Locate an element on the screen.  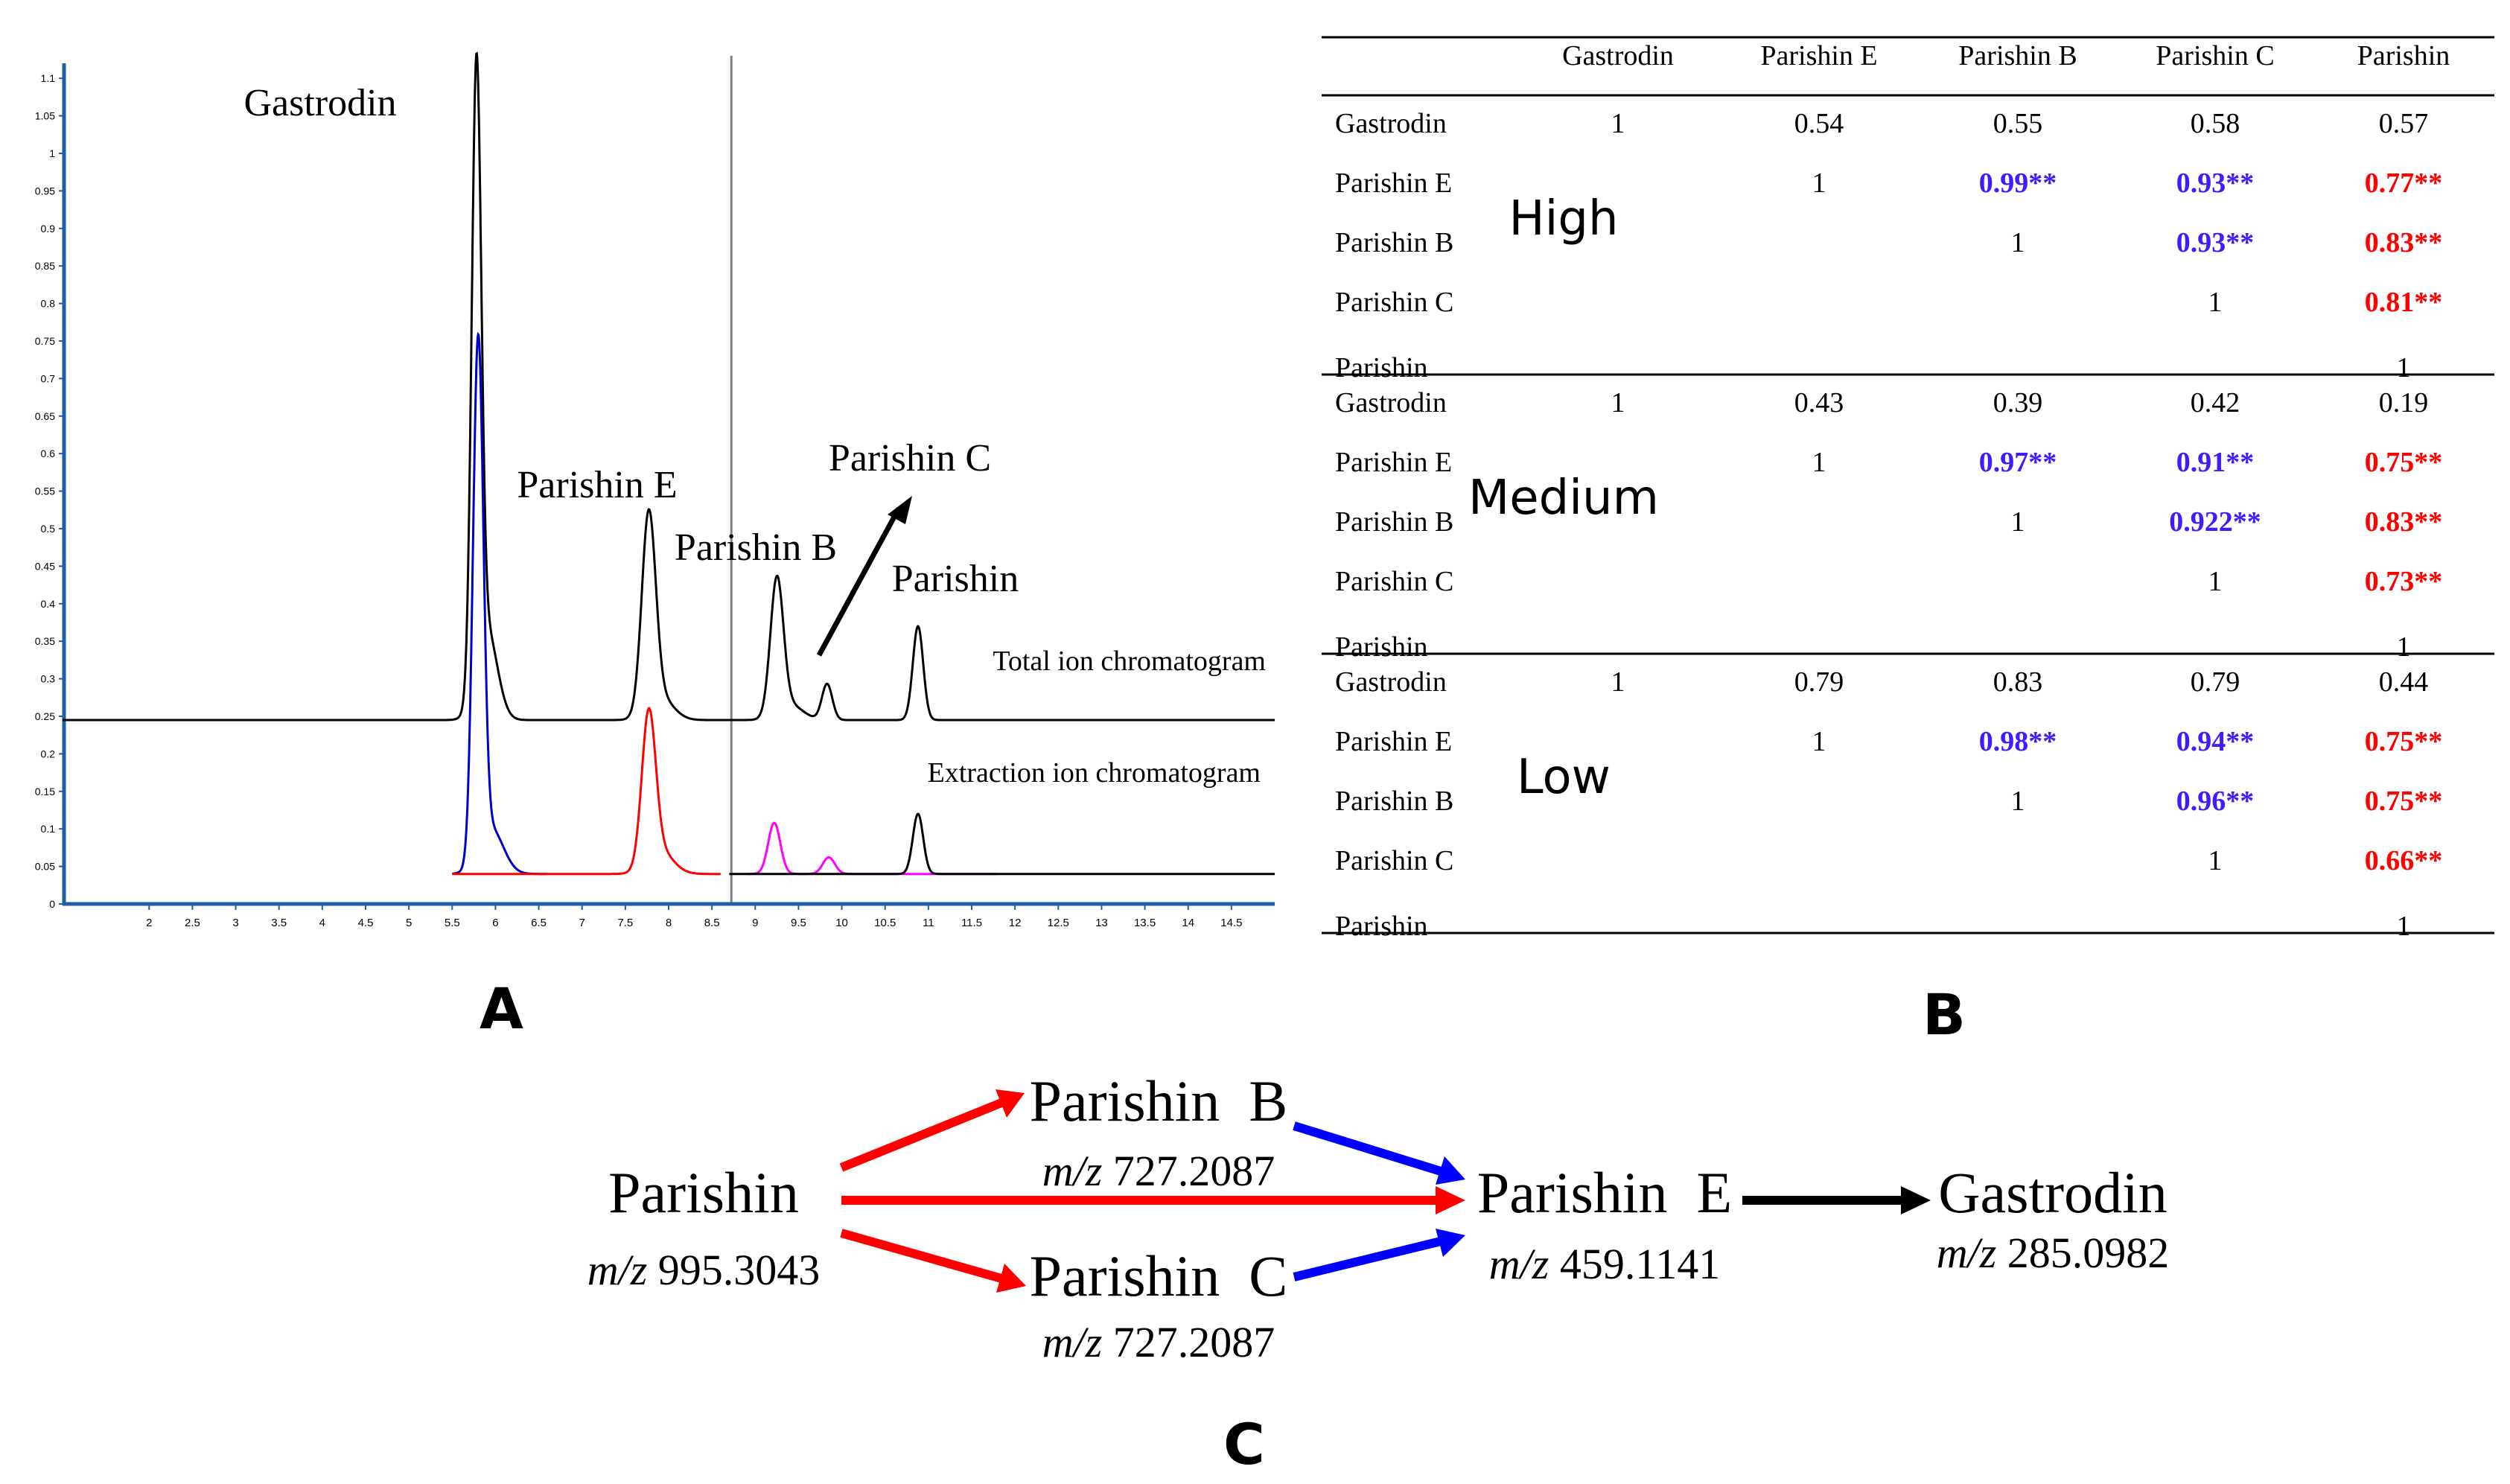
y-tick-label: 0.2 is located at coordinates (49, 753).